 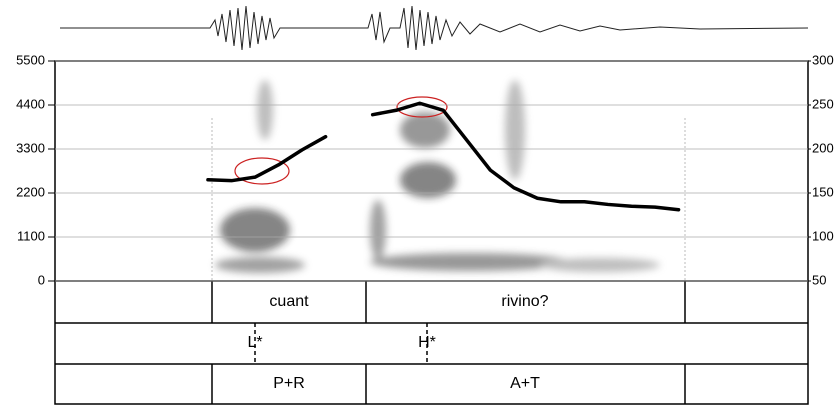 I want to click on y2-tick-label: 250, so click(x=823, y=103).